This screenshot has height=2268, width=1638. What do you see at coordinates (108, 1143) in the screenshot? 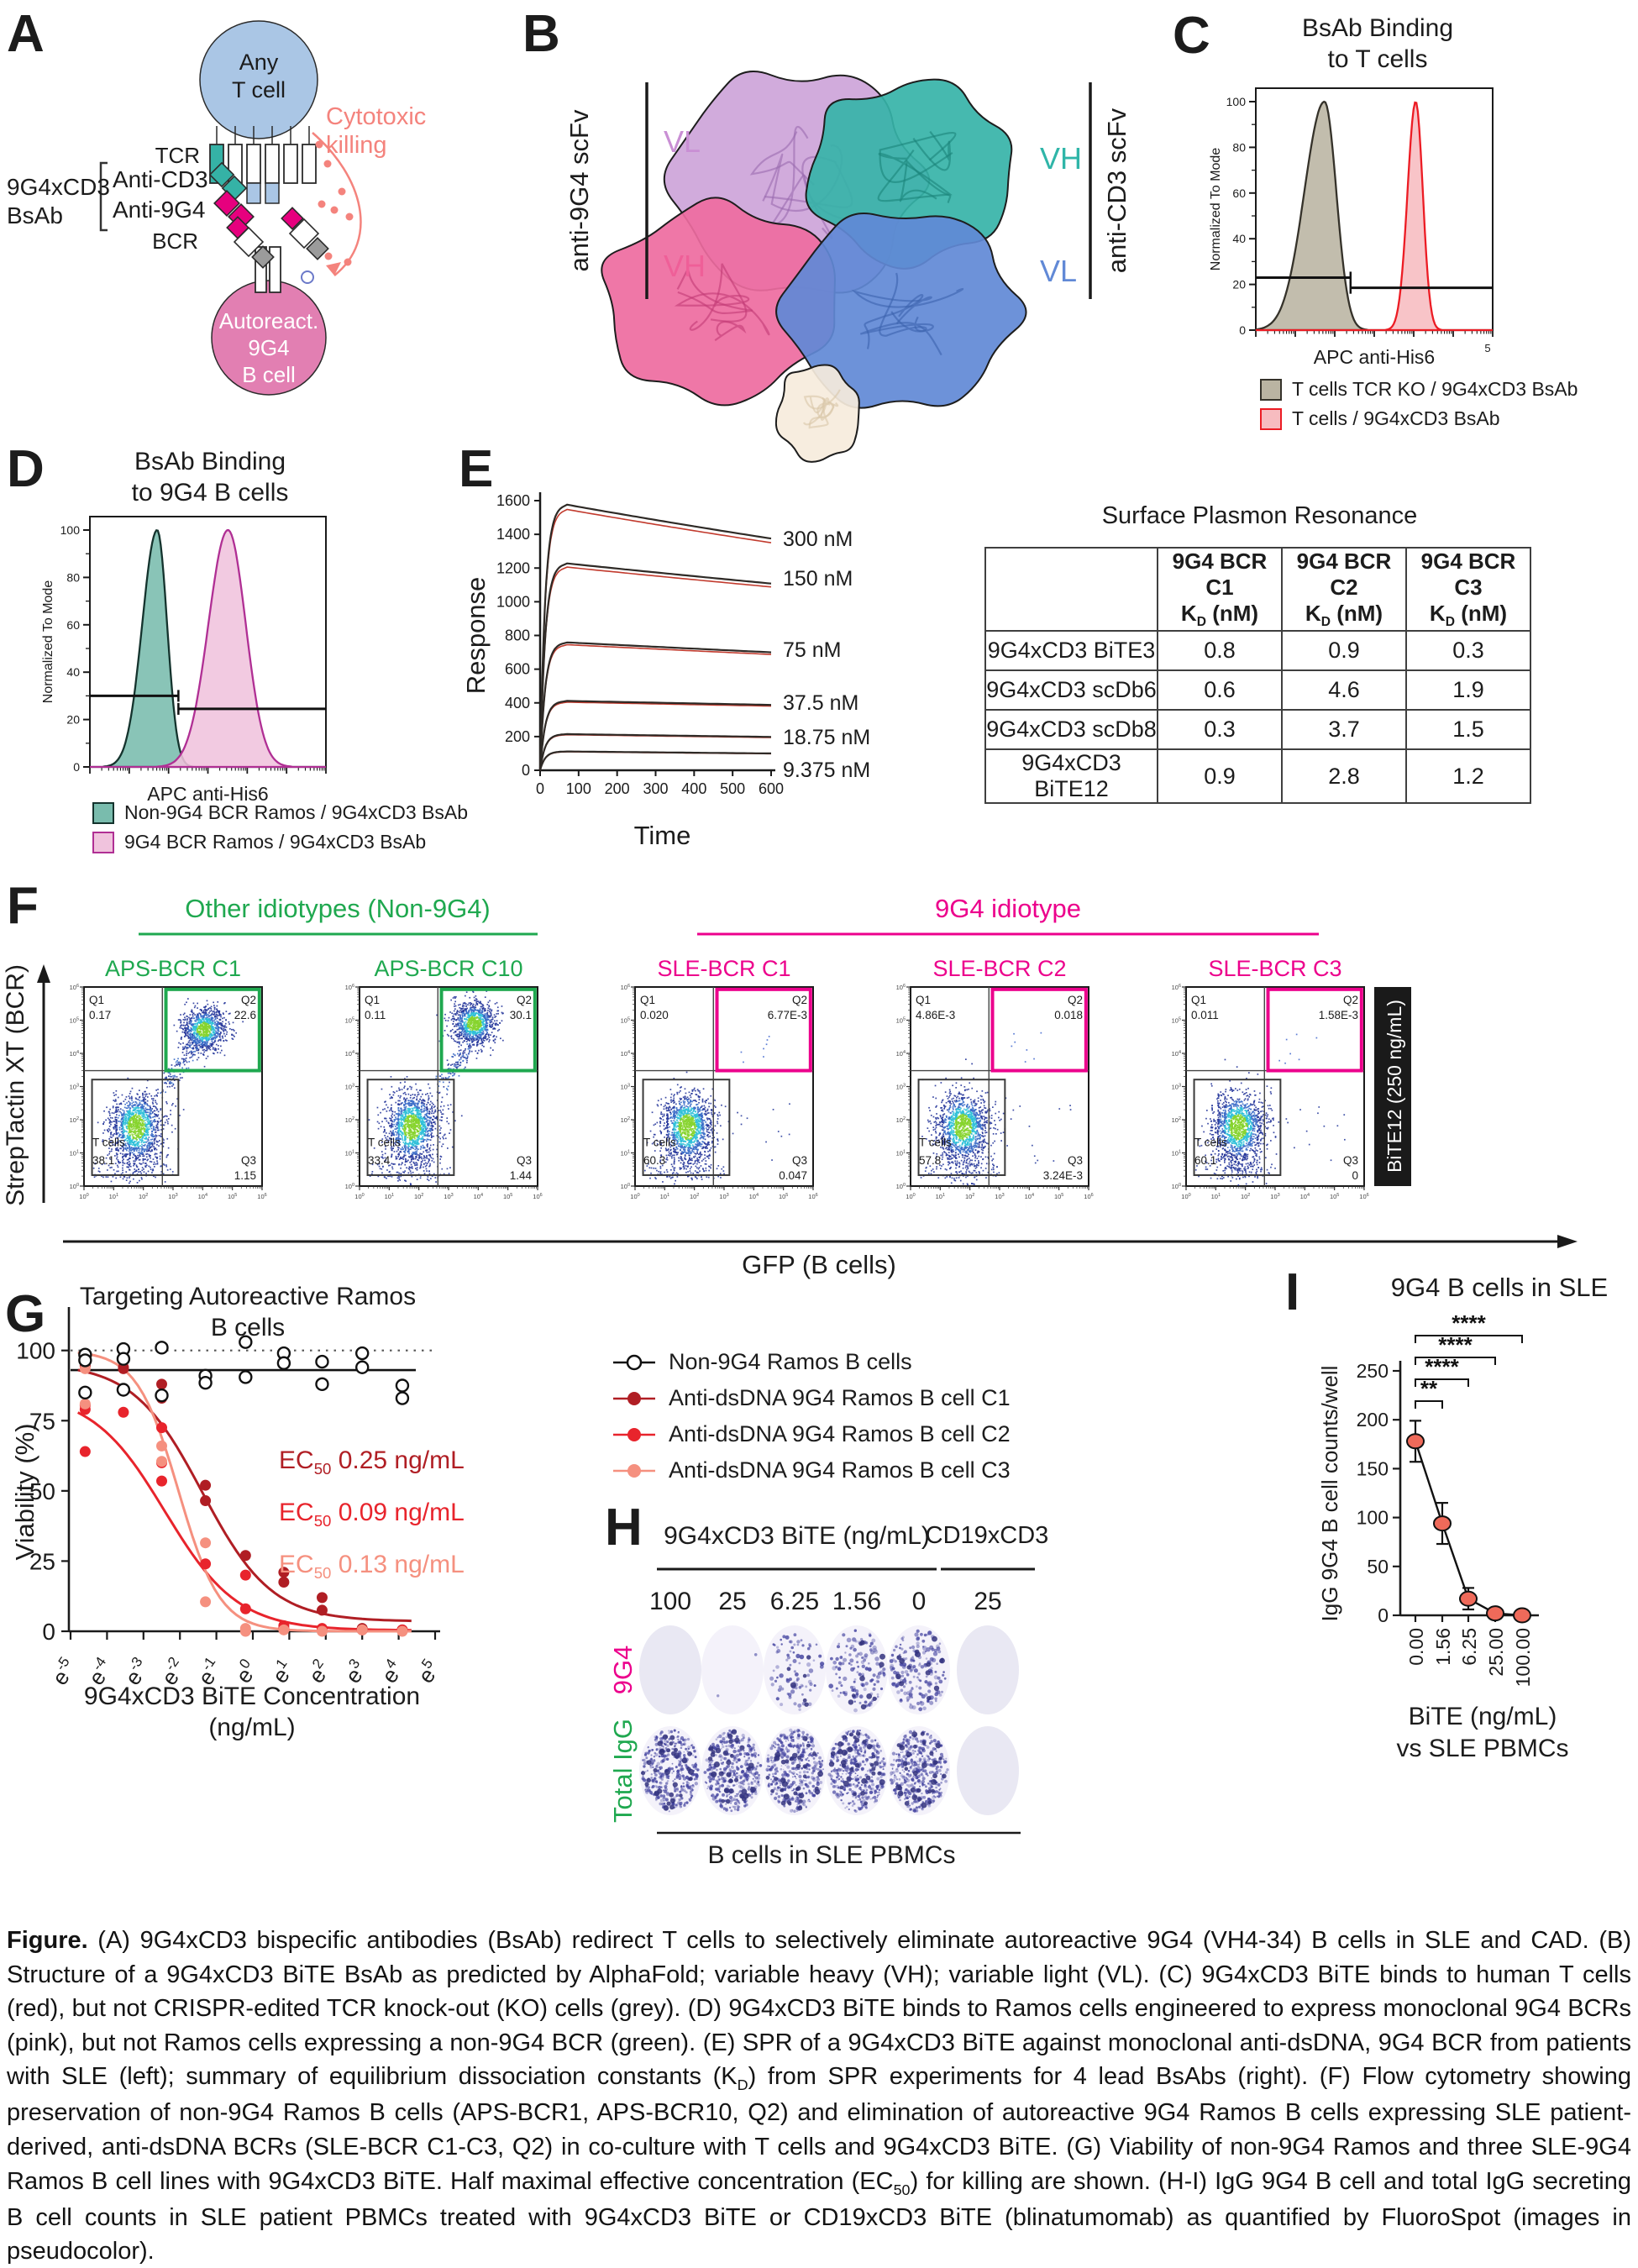
I see `svg-text: T cells` at bounding box center [108, 1143].